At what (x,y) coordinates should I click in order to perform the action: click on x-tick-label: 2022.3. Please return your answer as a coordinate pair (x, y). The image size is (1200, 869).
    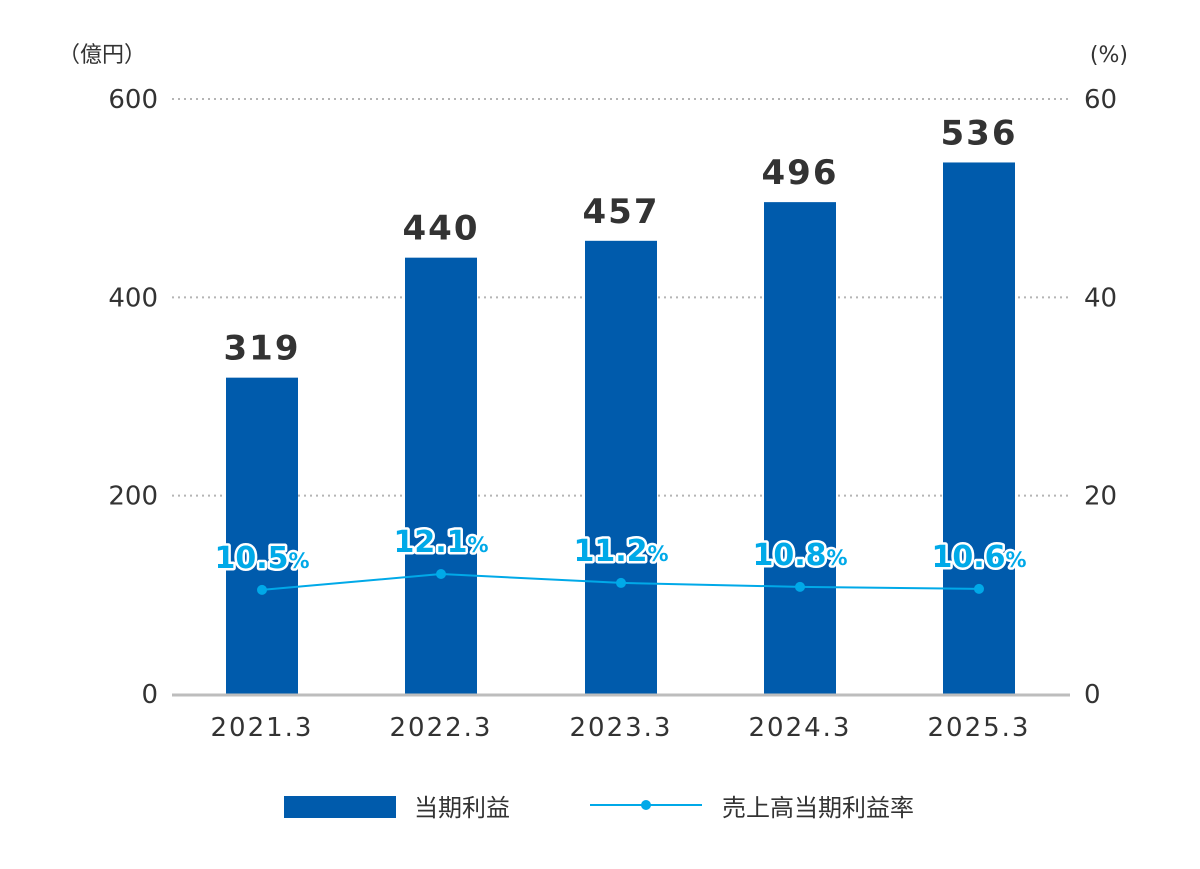
    Looking at the image, I should click on (441, 728).